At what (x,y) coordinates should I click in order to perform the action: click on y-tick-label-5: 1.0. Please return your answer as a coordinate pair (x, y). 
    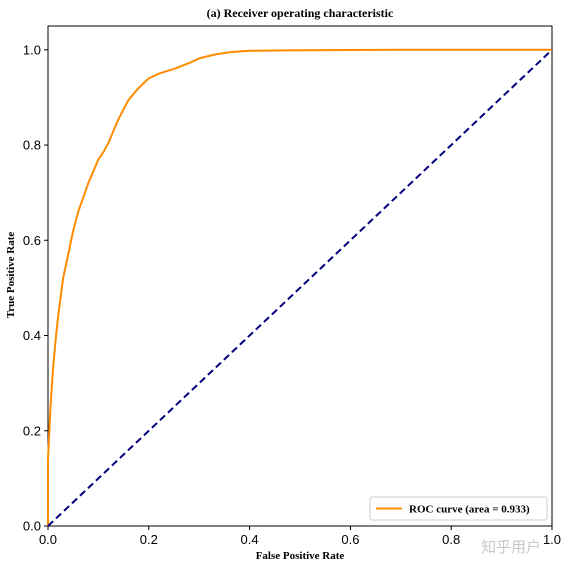
    Looking at the image, I should click on (32, 49).